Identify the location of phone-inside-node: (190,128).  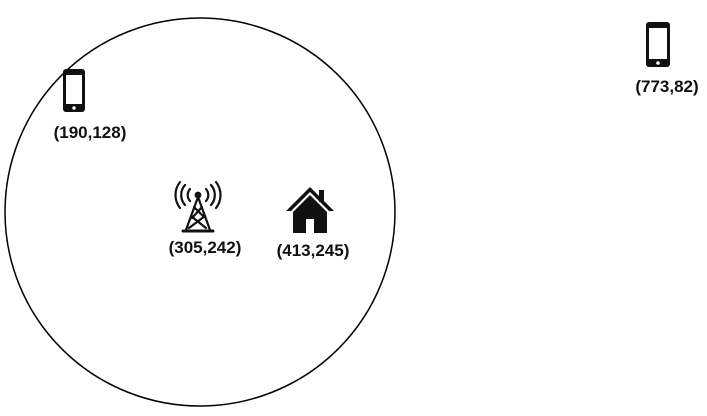
(90, 105).